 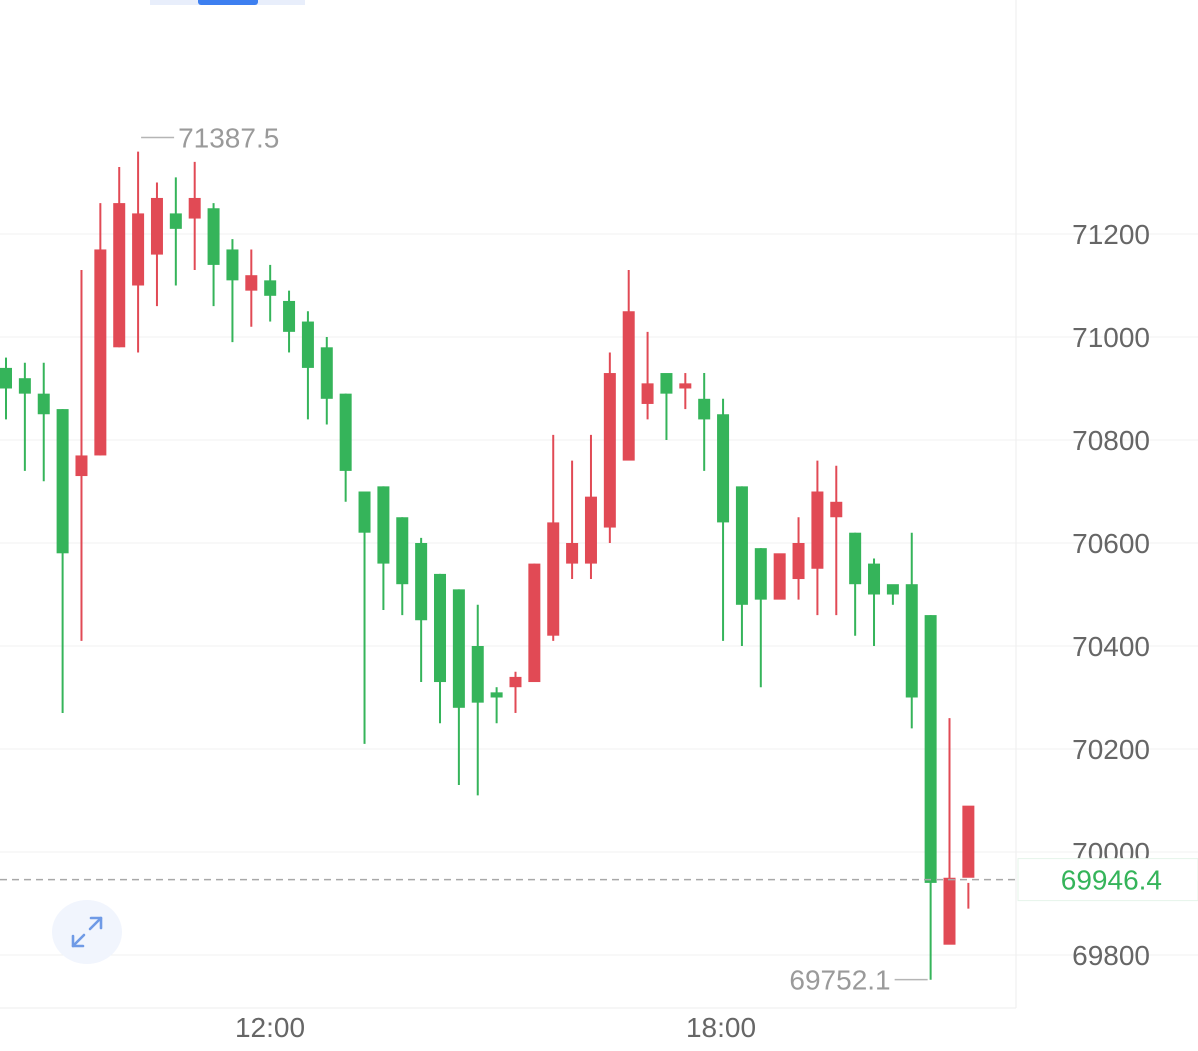 What do you see at coordinates (1111, 234) in the screenshot?
I see `y-tick-label: 71200` at bounding box center [1111, 234].